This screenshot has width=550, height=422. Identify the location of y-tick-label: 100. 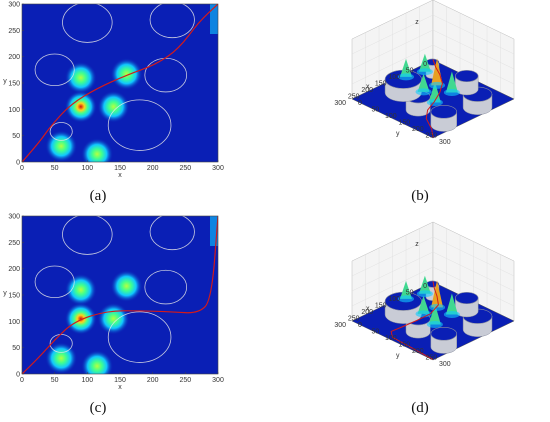
(391, 338).